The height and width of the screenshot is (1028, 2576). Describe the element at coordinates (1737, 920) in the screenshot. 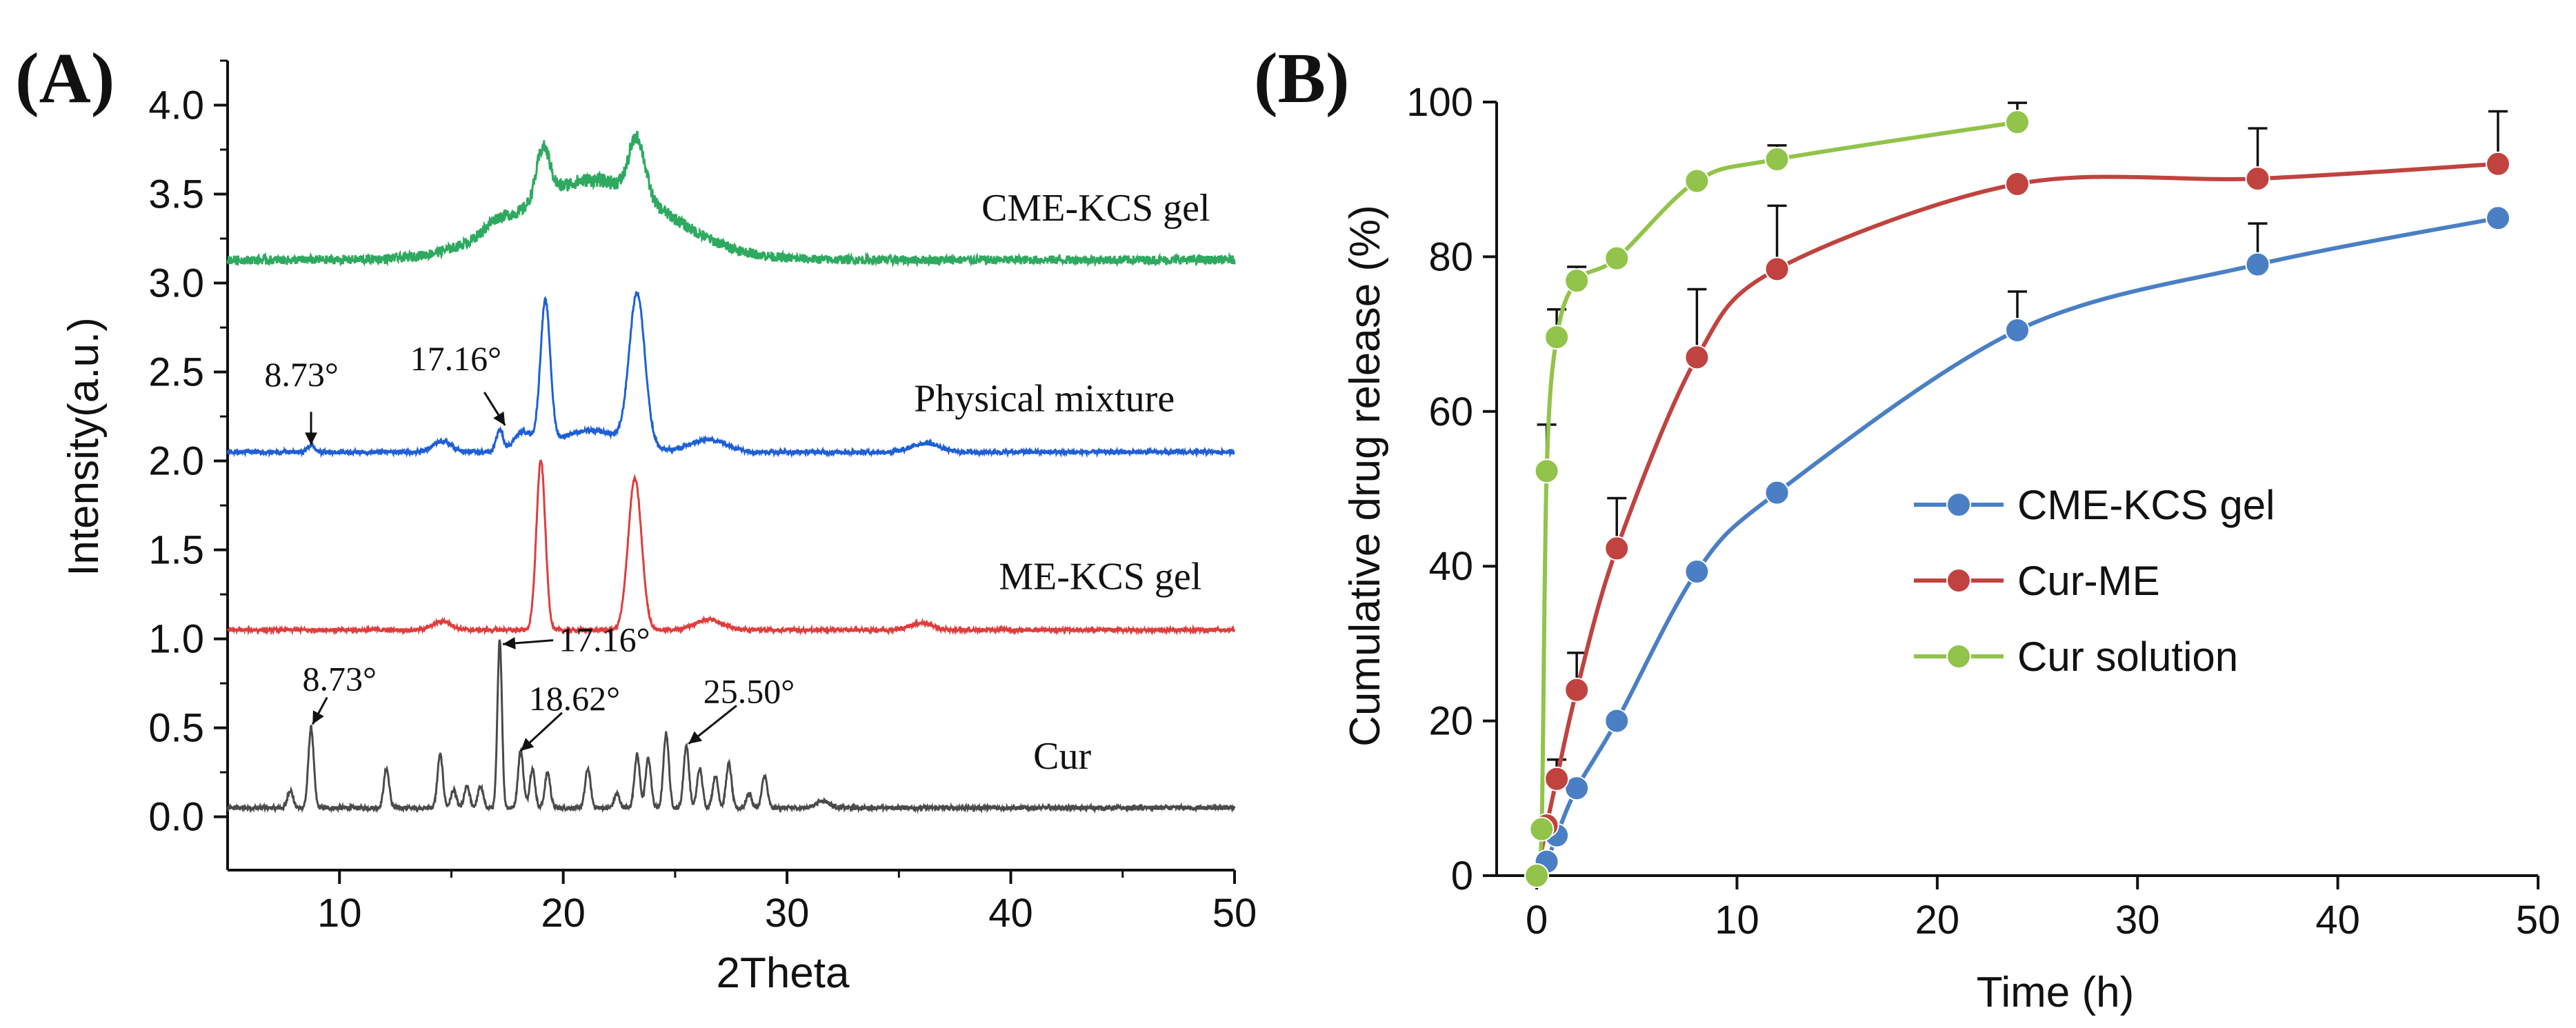

I see `release-x-tick-label: 10` at that location.